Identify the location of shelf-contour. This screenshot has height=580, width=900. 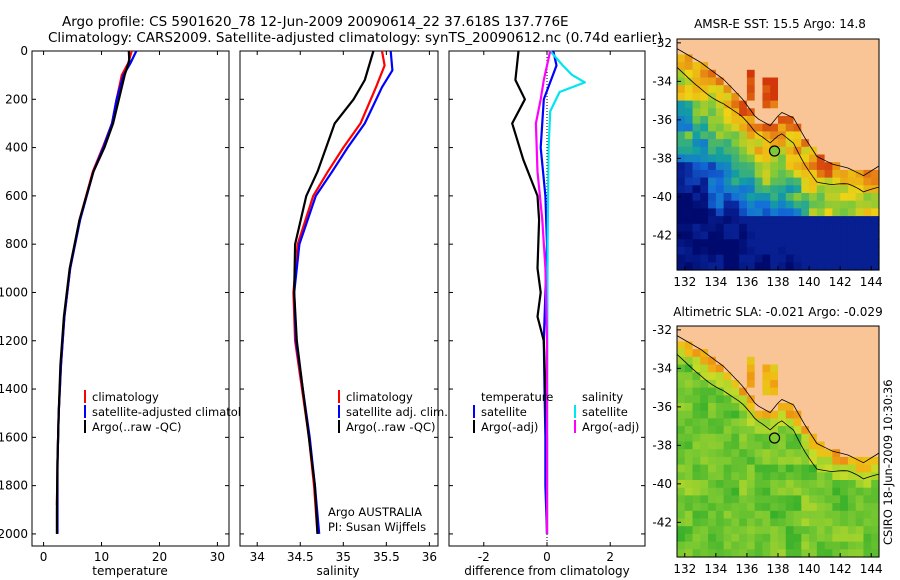
(778, 130).